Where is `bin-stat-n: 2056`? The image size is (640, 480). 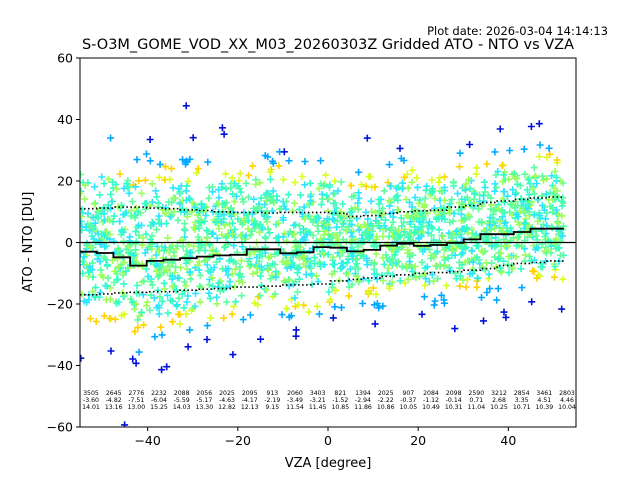 bin-stat-n: 2056 is located at coordinates (204, 393).